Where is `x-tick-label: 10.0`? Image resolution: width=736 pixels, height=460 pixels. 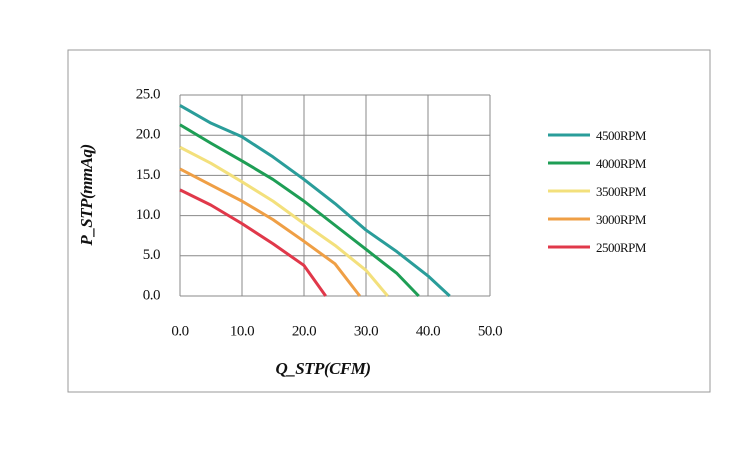
x-tick-label: 10.0 is located at coordinates (242, 331).